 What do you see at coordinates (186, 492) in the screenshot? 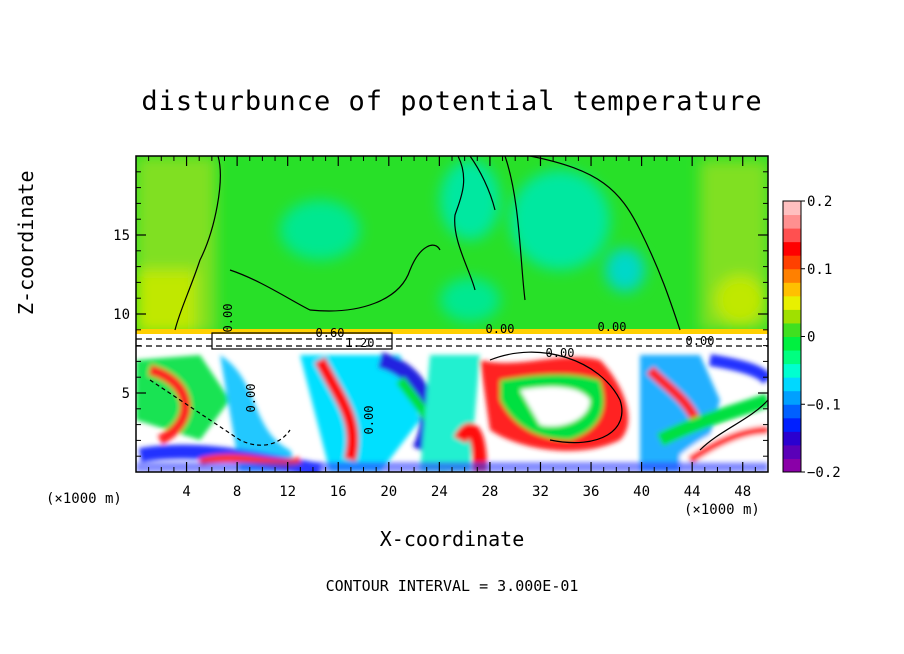
I see `x-tick-label: 4` at bounding box center [186, 492].